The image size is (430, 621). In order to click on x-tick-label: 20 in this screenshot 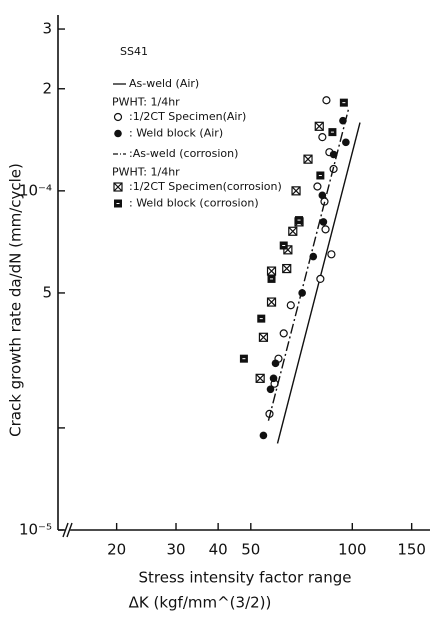, I will do `click(116, 550)`.